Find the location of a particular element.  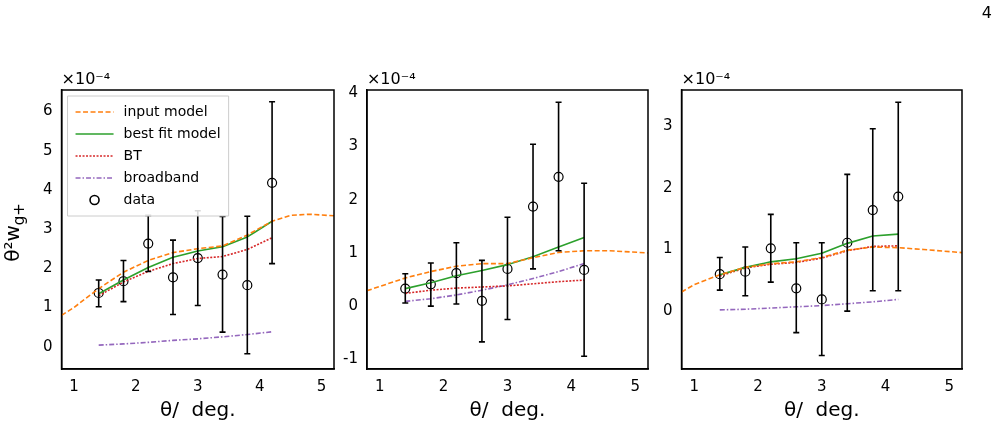

legend-label: data is located at coordinates (139, 198).